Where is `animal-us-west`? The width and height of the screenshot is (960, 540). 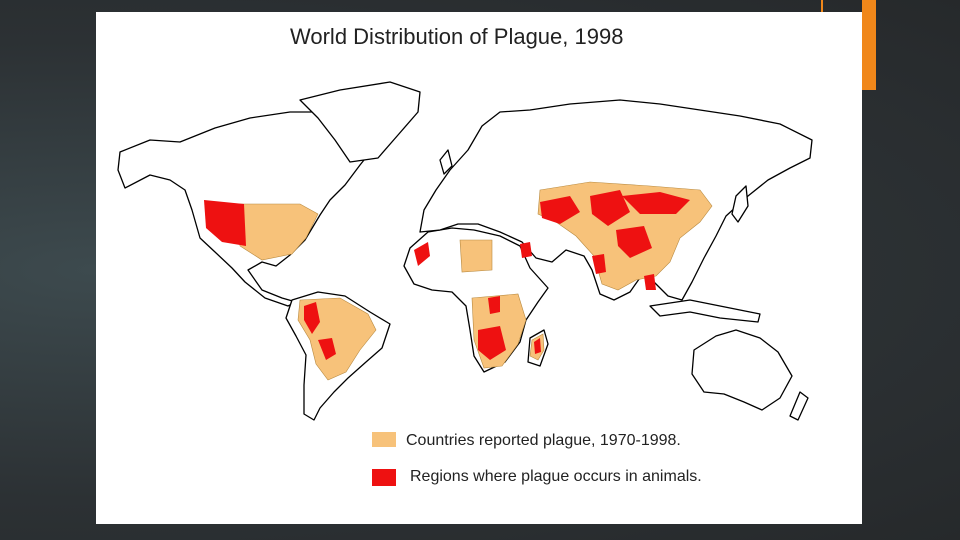
animal-us-west is located at coordinates (225, 223).